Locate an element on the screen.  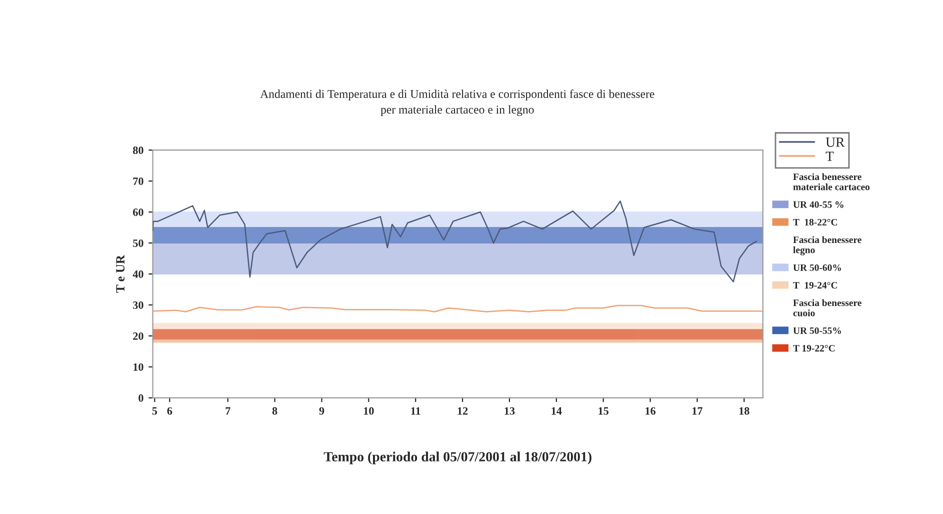
x-tick-label: 11 is located at coordinates (415, 411).